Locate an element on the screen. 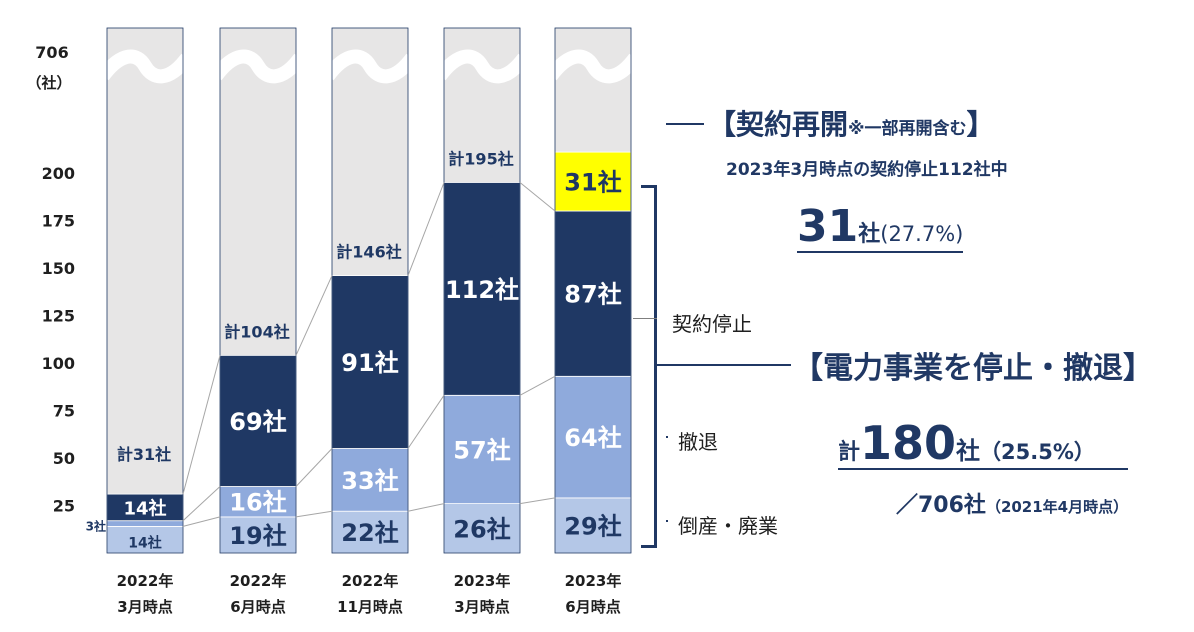 Image resolution: width=1194 pixels, height=632 pixels. data-label-tettai: 64社 is located at coordinates (592, 438).